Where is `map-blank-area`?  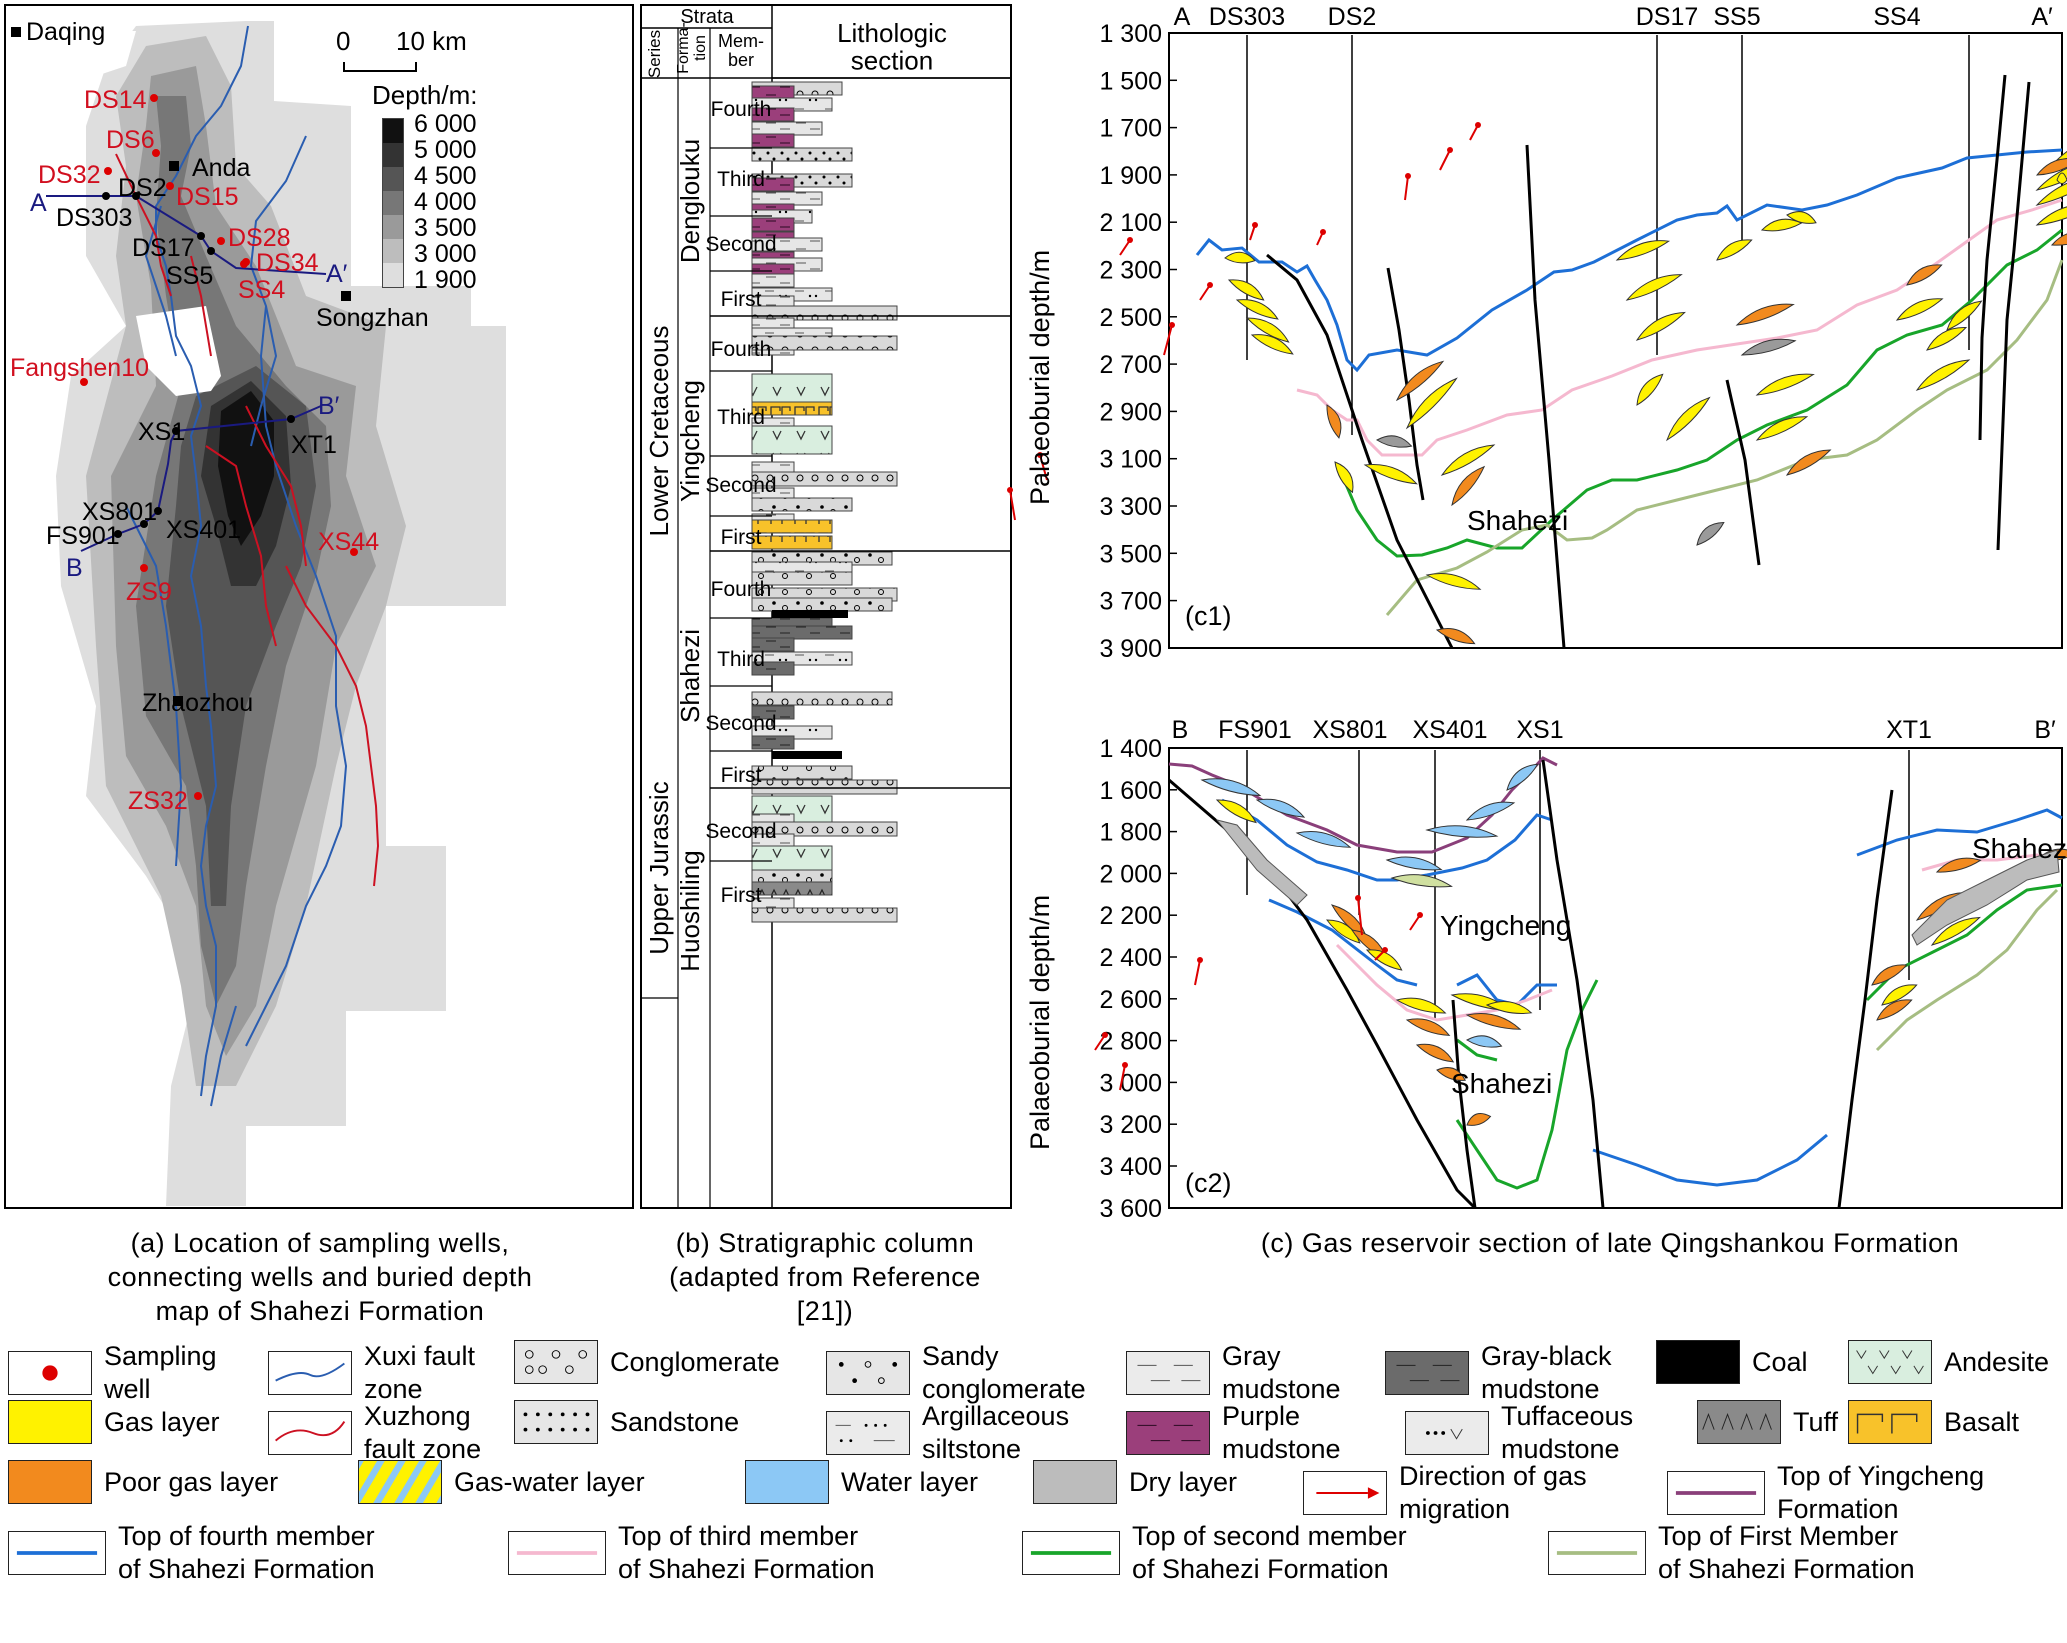
map-blank-area is located at coordinates (76, 53).